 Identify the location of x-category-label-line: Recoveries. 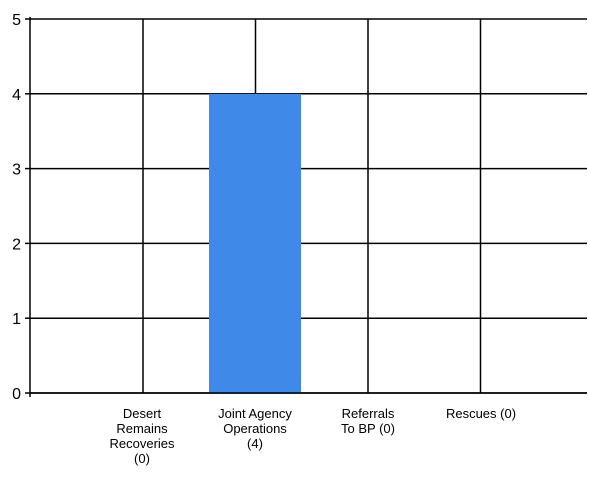
(142, 443).